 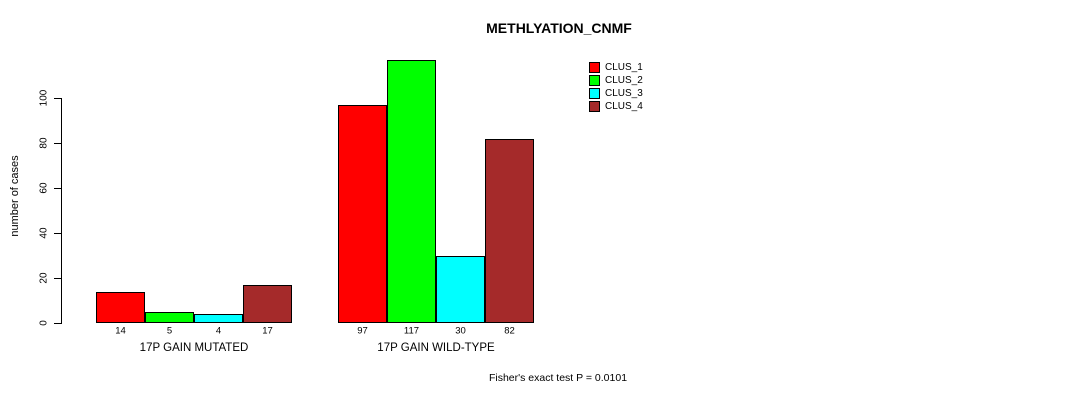 What do you see at coordinates (120, 331) in the screenshot?
I see `bar-value-label: 14` at bounding box center [120, 331].